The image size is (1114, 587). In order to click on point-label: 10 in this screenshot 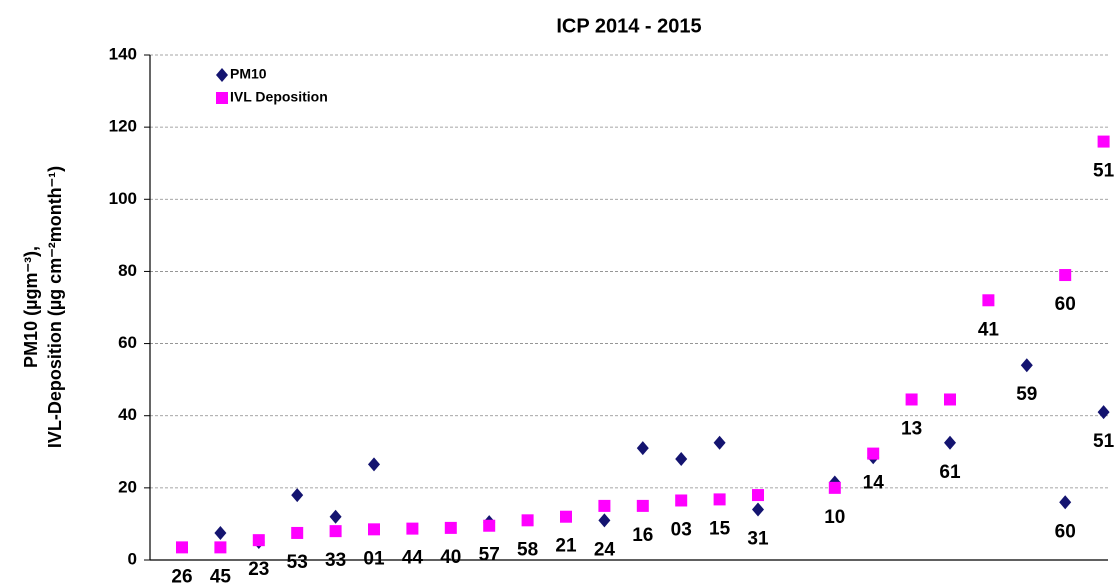, I will do `click(834, 517)`.